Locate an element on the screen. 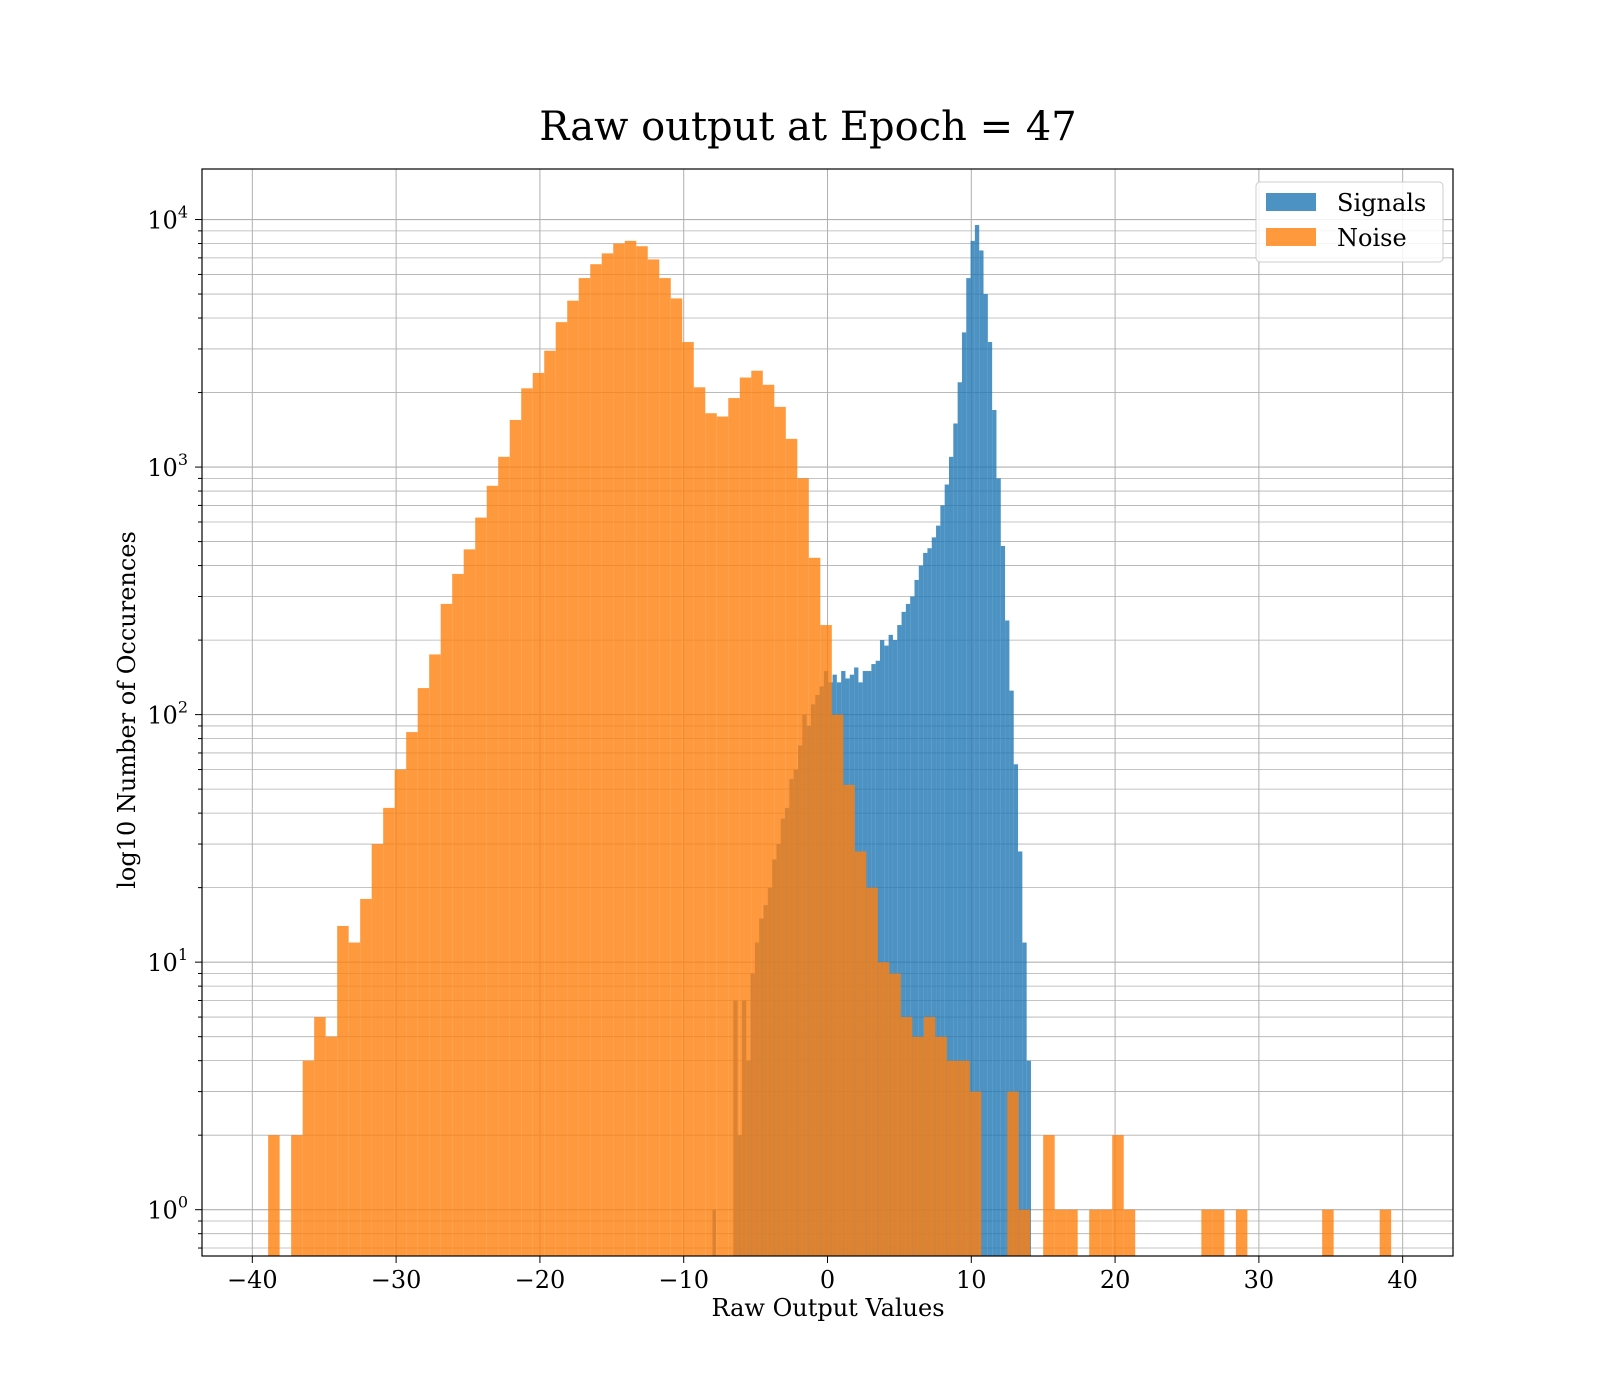  legend-label-signals: Signals is located at coordinates (1381, 203).